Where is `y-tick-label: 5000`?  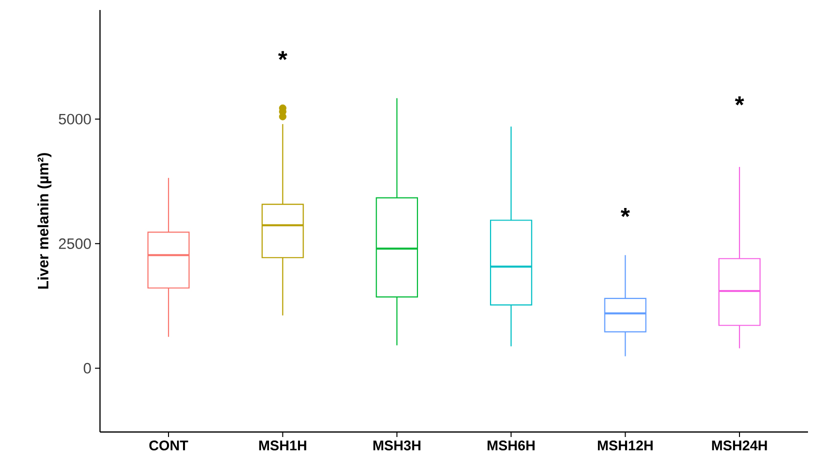 y-tick-label: 5000 is located at coordinates (74, 119).